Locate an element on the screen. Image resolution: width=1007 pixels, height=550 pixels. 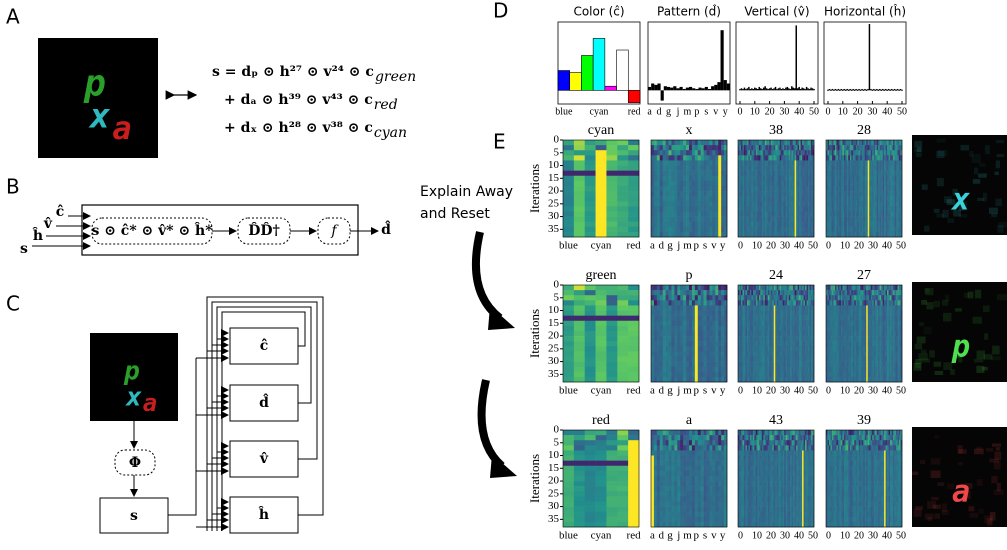
x-tick-label: 20 is located at coordinates (771, 390).